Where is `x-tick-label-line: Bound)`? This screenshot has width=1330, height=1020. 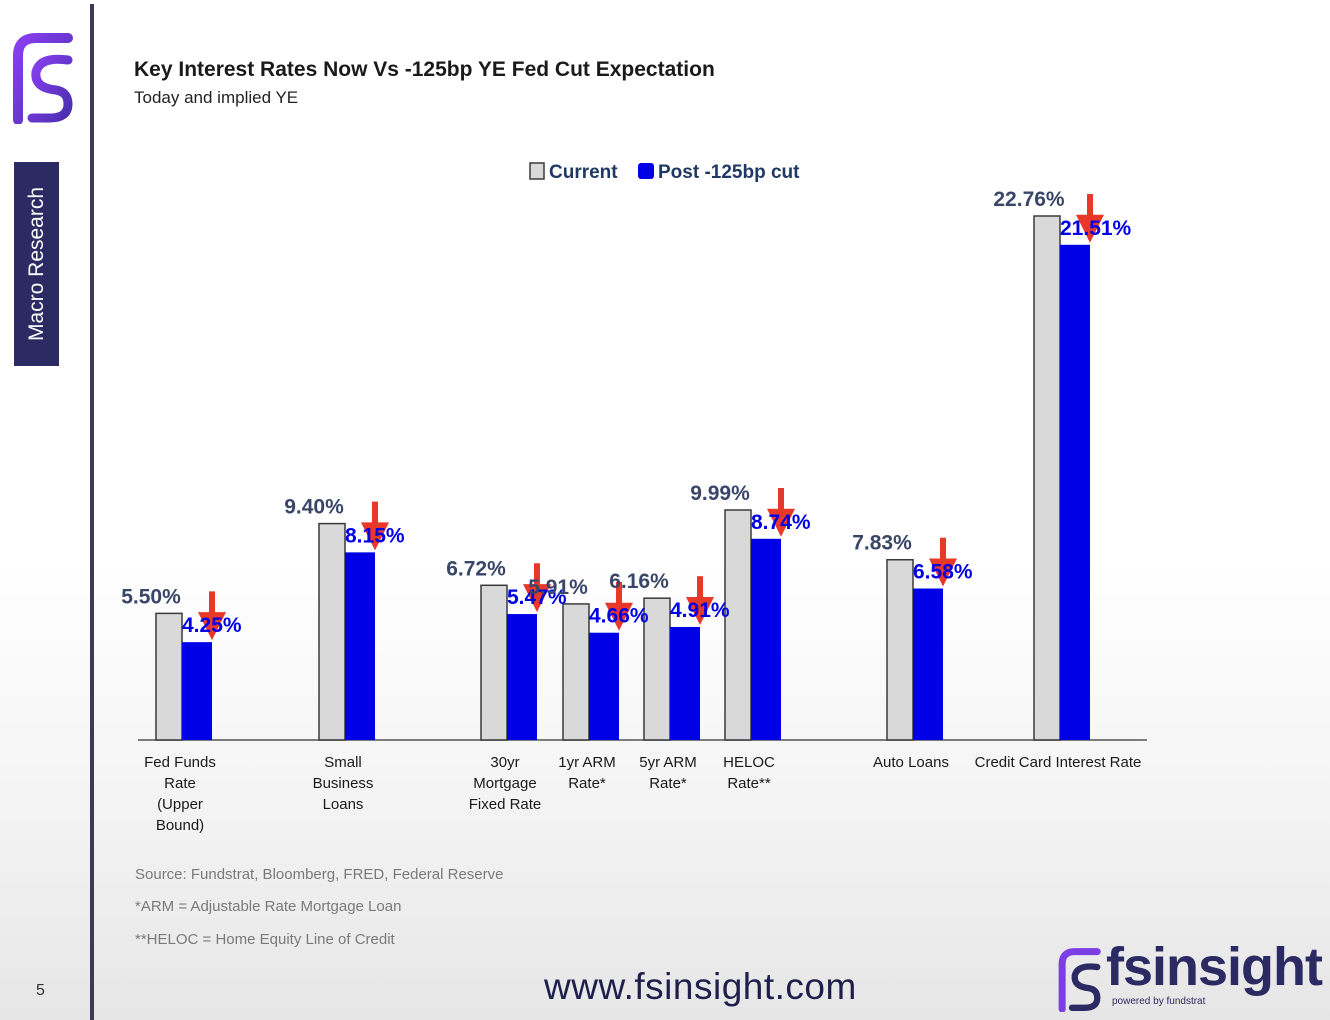 x-tick-label-line: Bound) is located at coordinates (180, 825).